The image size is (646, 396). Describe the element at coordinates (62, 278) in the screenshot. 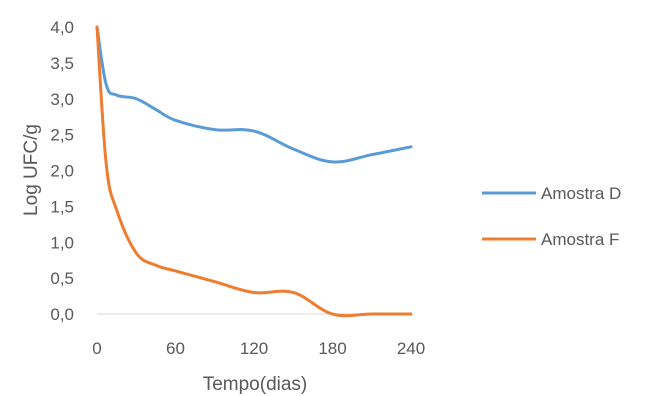

I see `y-tick-label: 0,5` at that location.